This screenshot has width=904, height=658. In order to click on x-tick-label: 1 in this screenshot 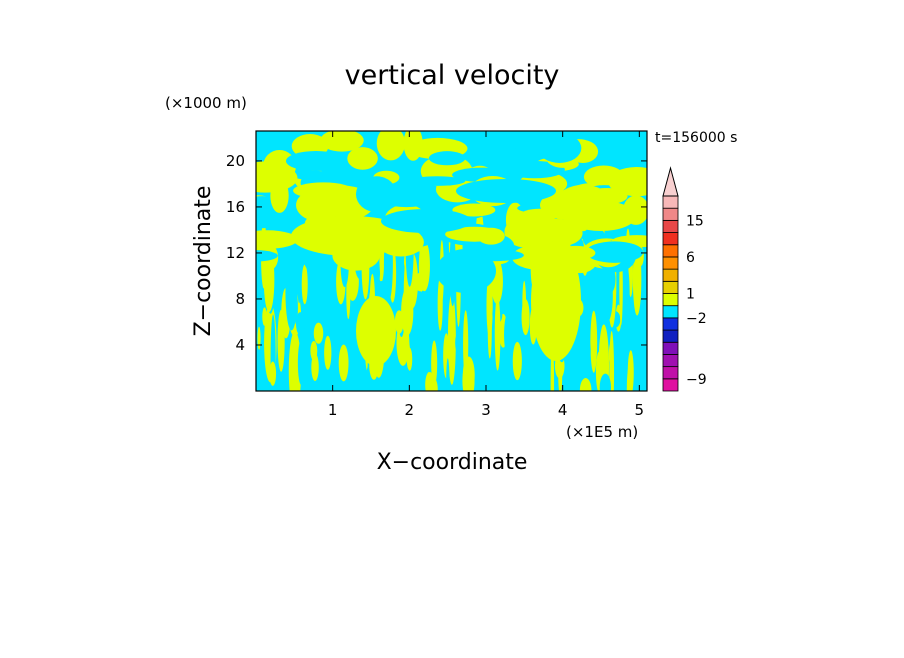, I will do `click(333, 410)`.